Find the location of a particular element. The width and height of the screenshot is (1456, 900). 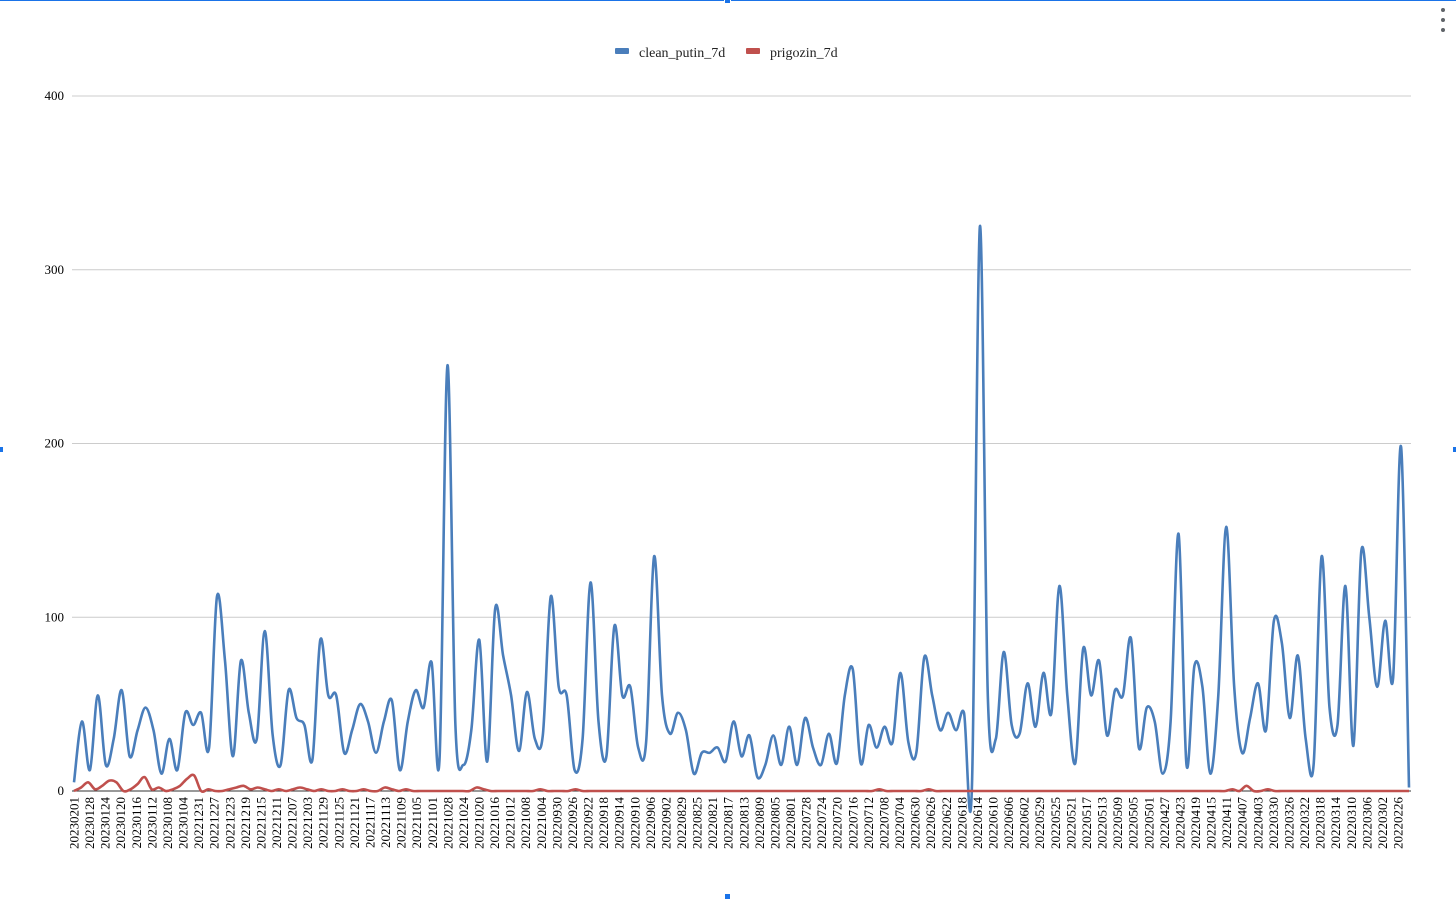

y-tick-label: 300 is located at coordinates (55, 269).